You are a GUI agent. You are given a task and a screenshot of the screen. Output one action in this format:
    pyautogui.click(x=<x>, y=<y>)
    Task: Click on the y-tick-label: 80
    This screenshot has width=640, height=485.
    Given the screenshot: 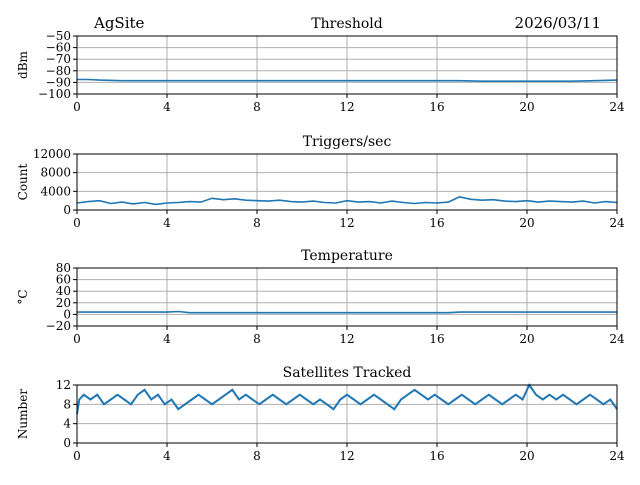 What is the action you would take?
    pyautogui.click(x=63, y=268)
    